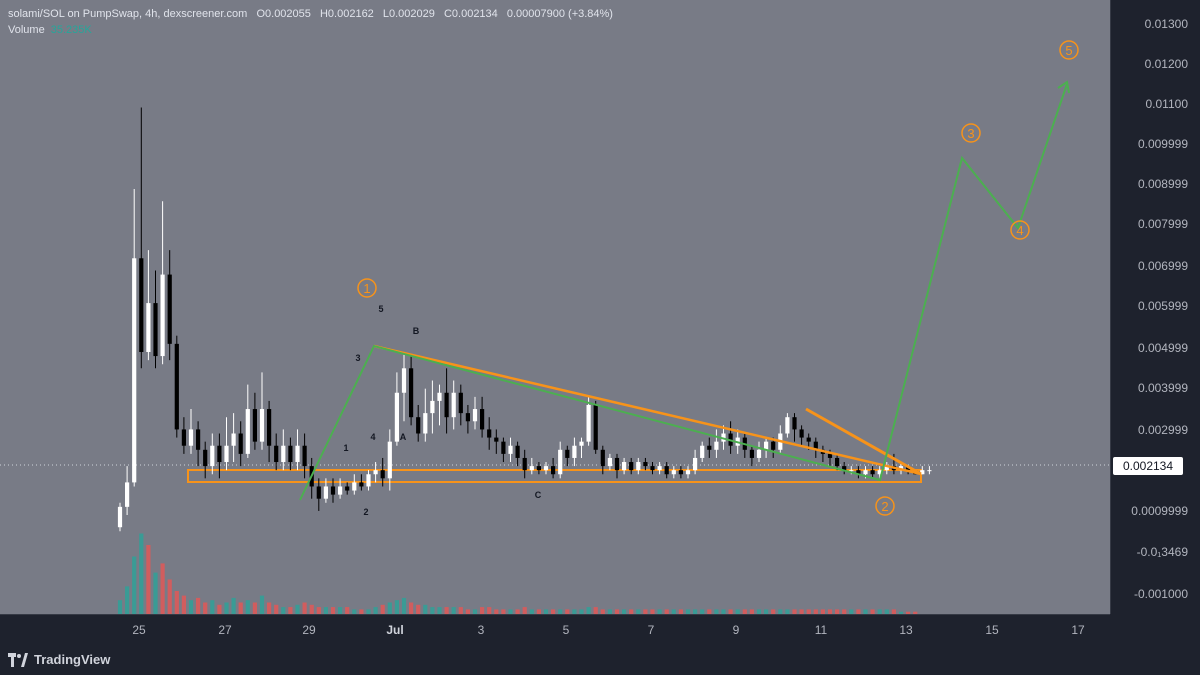 This screenshot has width=1200, height=675. I want to click on legend-low-label: L, so click(385, 14).